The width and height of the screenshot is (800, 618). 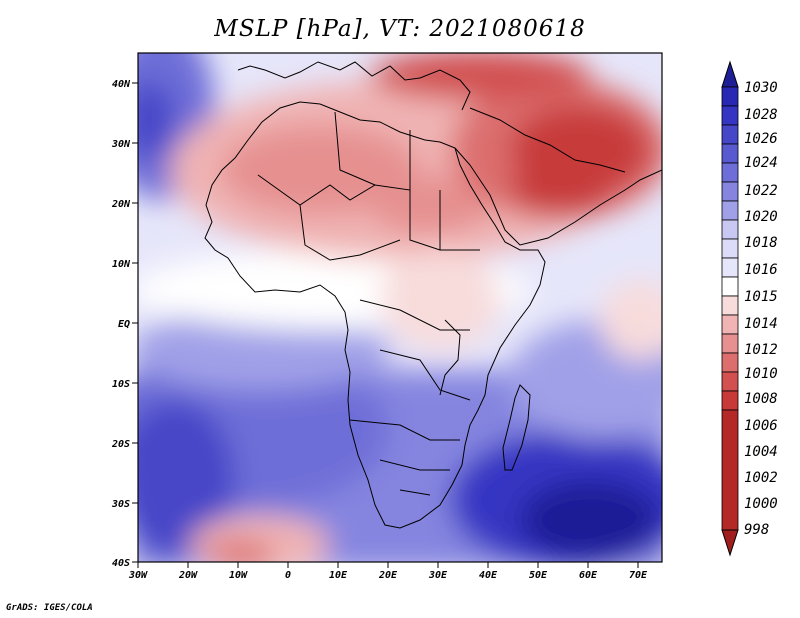 What do you see at coordinates (121, 384) in the screenshot?
I see `lat-label: 10S` at bounding box center [121, 384].